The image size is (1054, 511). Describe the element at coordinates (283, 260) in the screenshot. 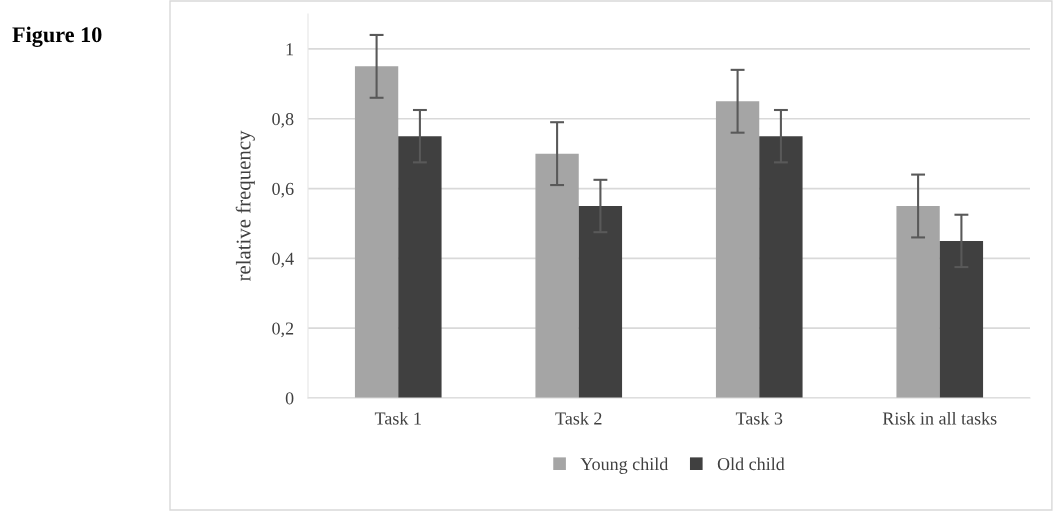

I see `y-tick-label: 0,4` at that location.